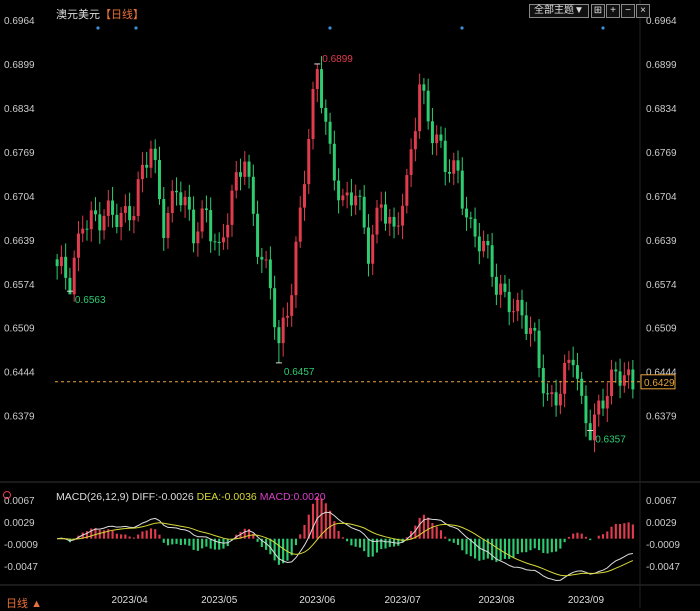  Describe the element at coordinates (292, 497) in the screenshot. I see `macd-macd-value: MACD:0.0020` at that location.